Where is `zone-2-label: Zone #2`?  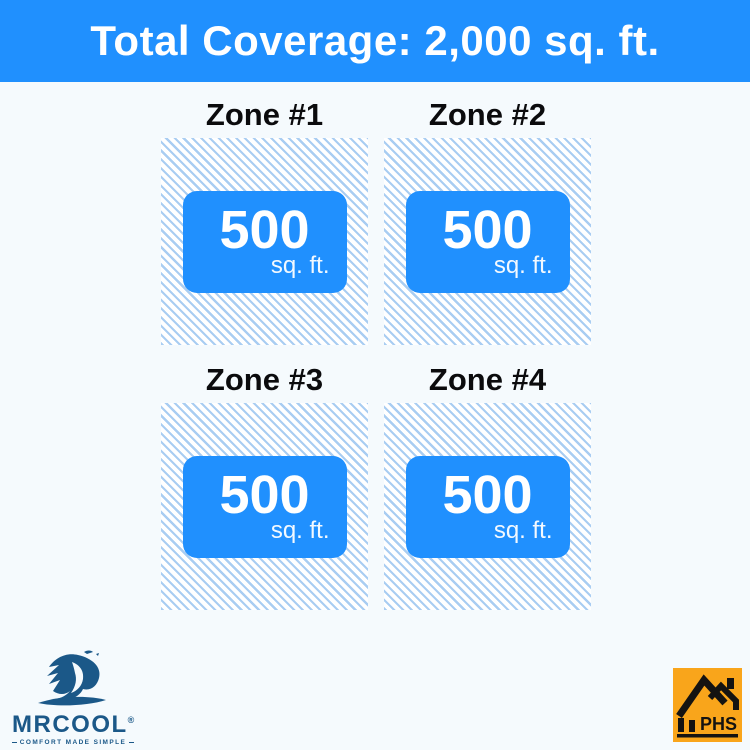 zone-2-label: Zone #2 is located at coordinates (487, 114).